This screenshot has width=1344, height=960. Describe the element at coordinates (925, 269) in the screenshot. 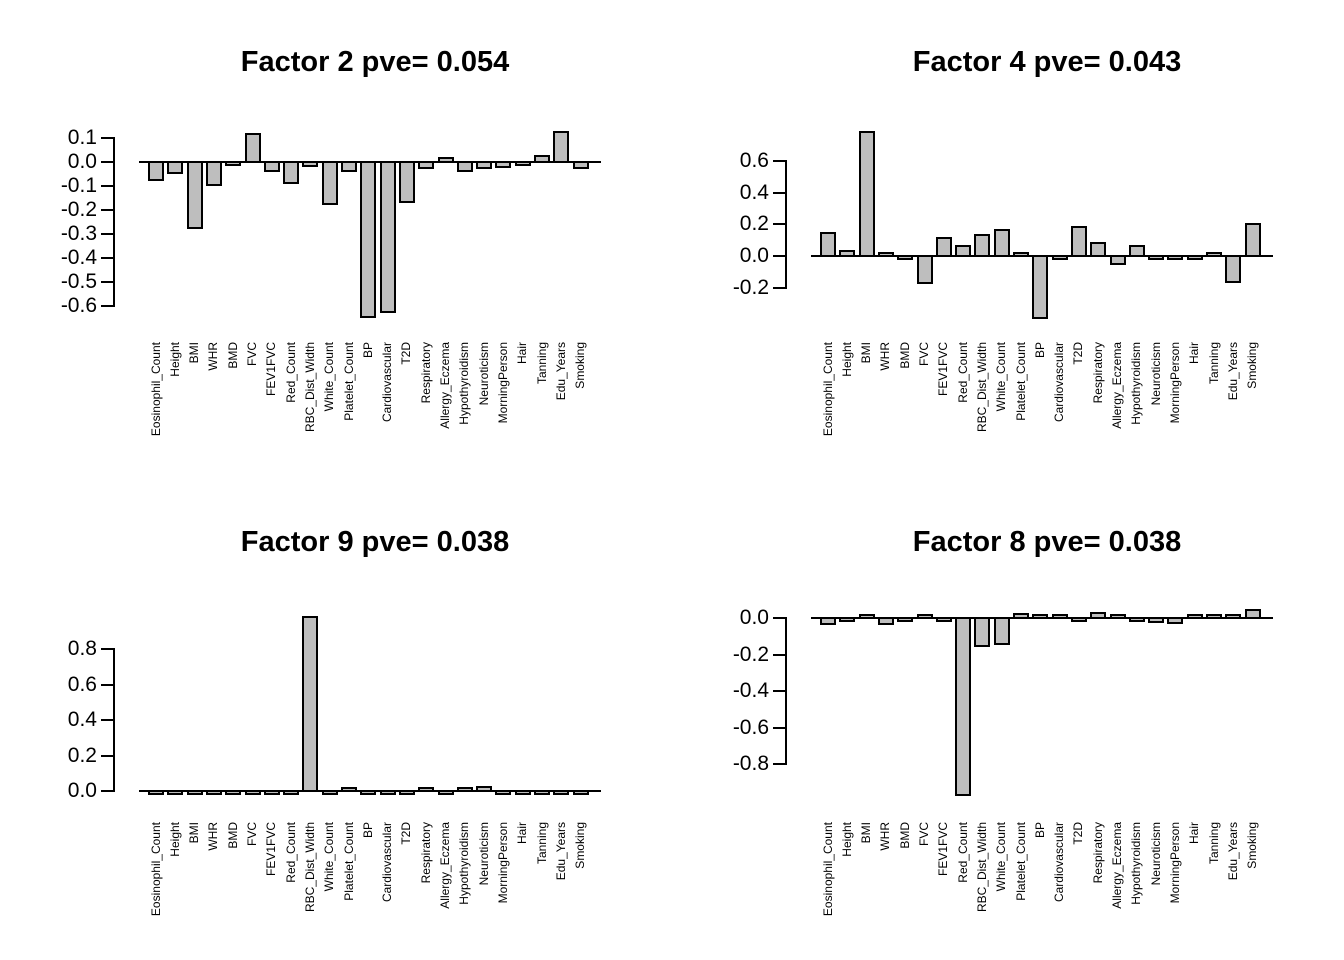

I see `bar-FVC` at that location.